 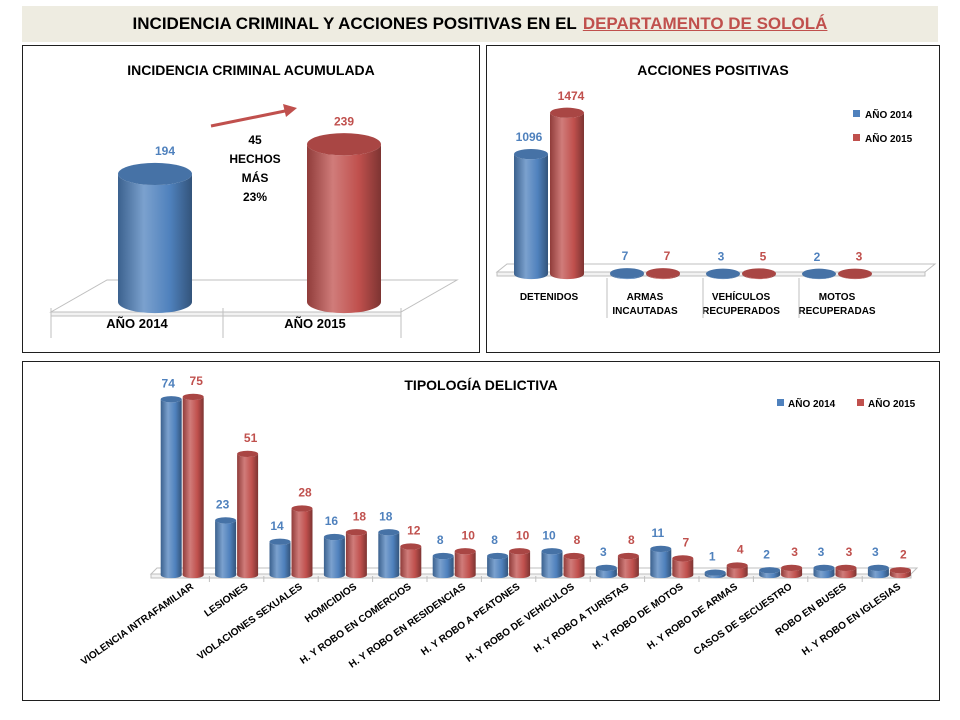 What do you see at coordinates (356, 623) in the screenshot?
I see `category-label: H. Y ROBO EN COMERCIOS` at bounding box center [356, 623].